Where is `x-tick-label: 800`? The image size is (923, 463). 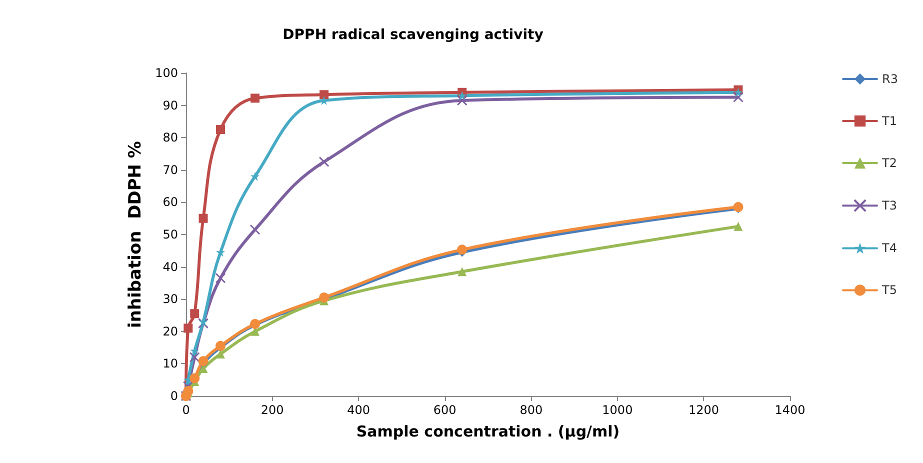 x-tick-label: 800 is located at coordinates (531, 410).